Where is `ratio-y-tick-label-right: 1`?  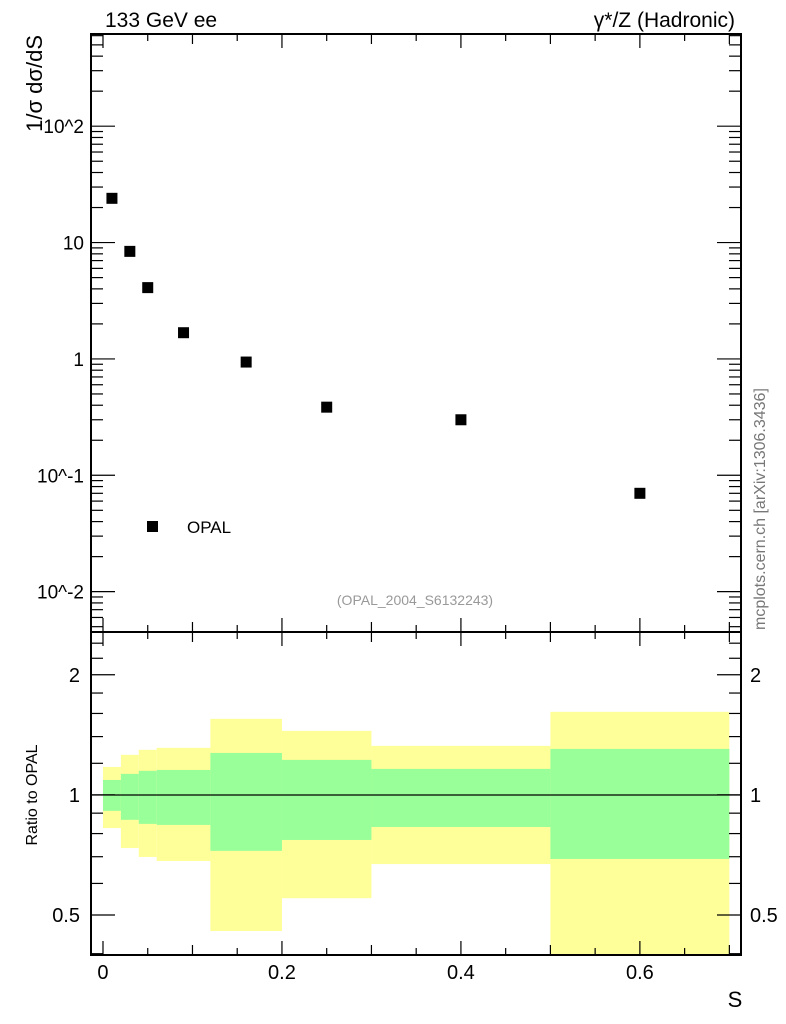 ratio-y-tick-label-right: 1 is located at coordinates (755, 796).